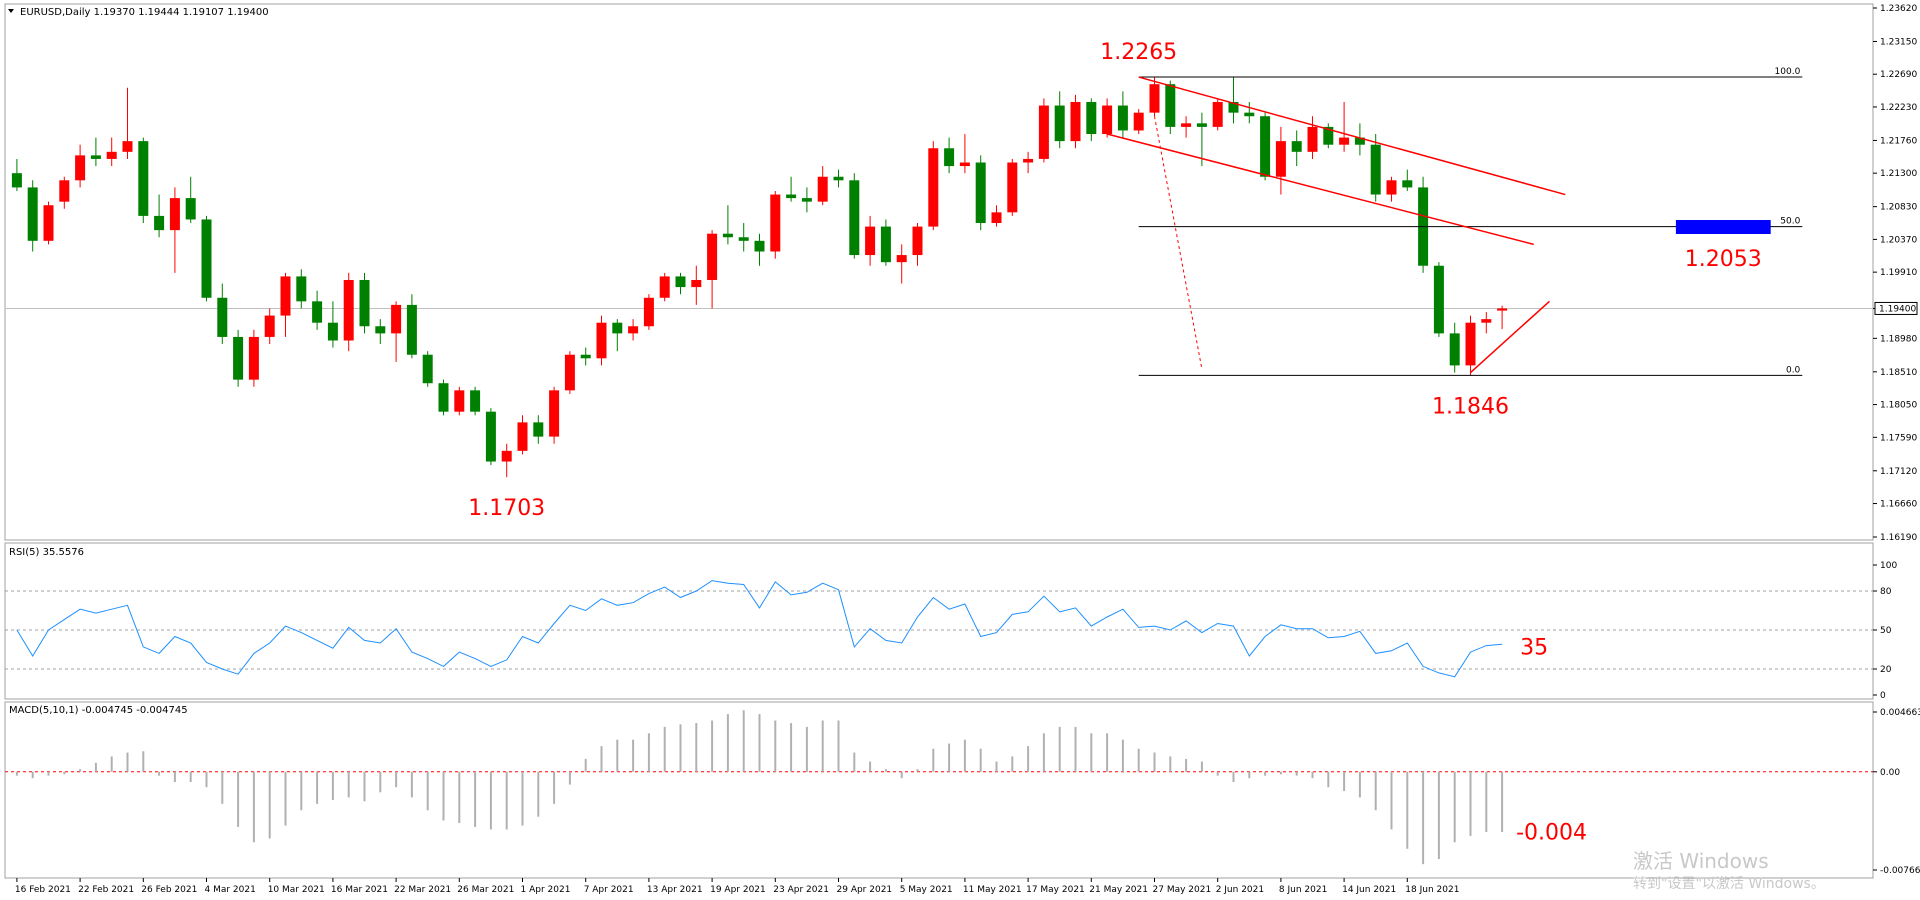  Describe the element at coordinates (926, 890) in the screenshot. I see `time-tick-label: 5 May 2021` at that location.